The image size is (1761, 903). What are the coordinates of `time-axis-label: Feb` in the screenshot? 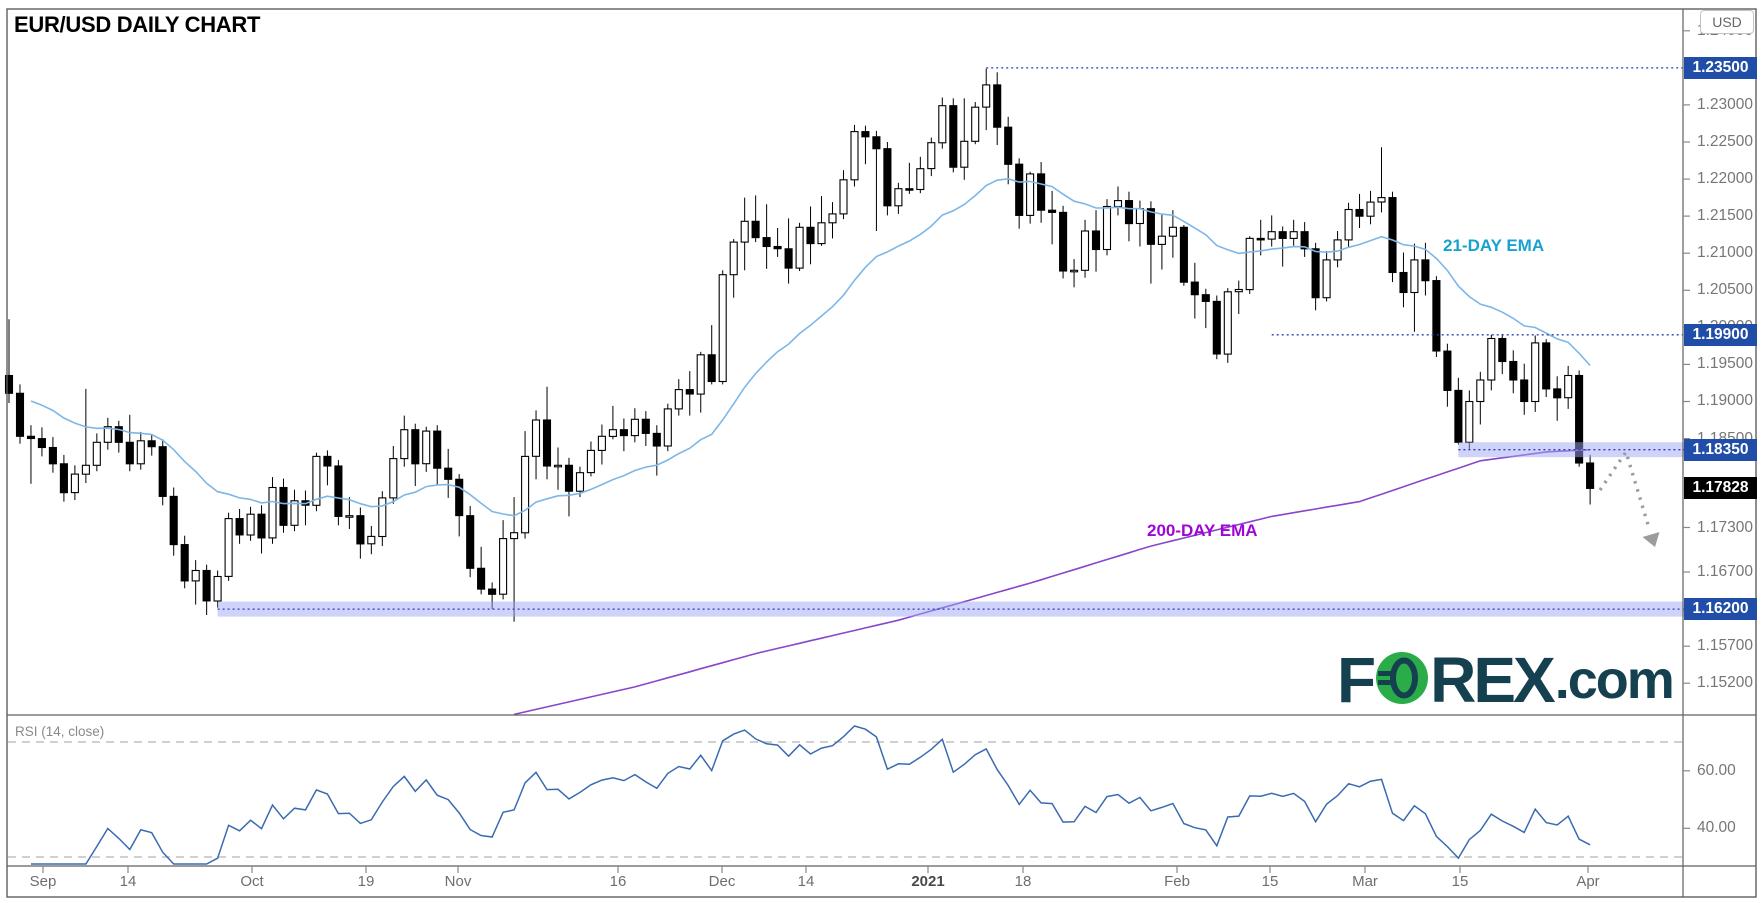 It's located at (1177, 881).